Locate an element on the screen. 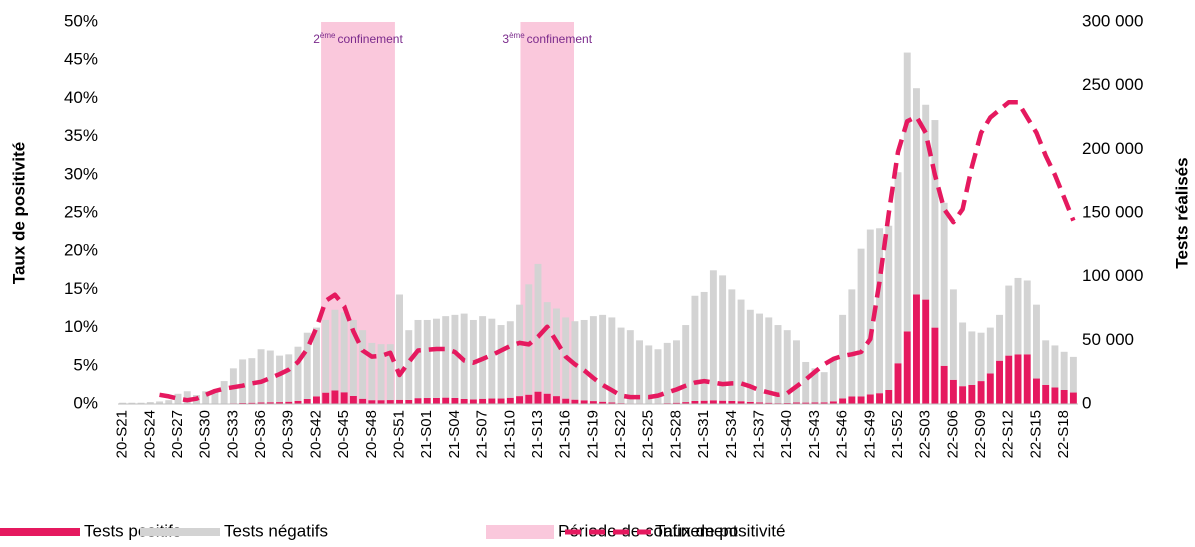 This screenshot has height=547, width=1195. y-axis-title: Taux de positivité is located at coordinates (18, 213).